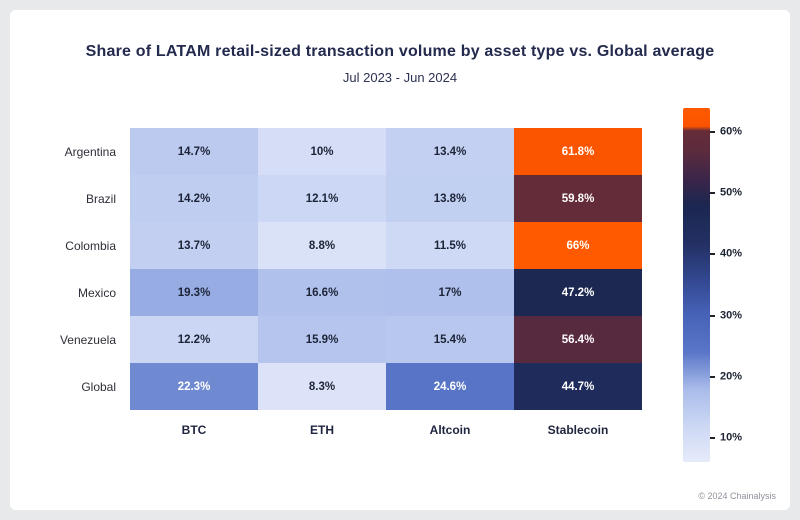  I want to click on heatmap-cell: 59.8%, so click(578, 198).